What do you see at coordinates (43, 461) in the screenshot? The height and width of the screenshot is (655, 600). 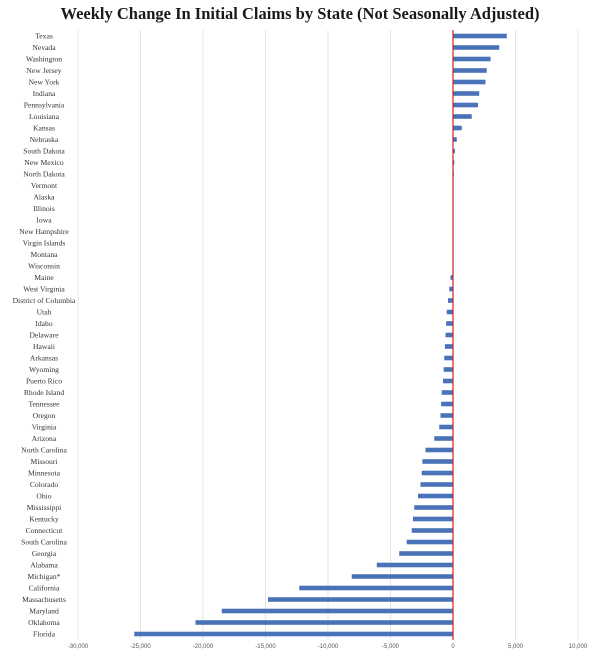 I see `category-label: Missouri` at bounding box center [43, 461].